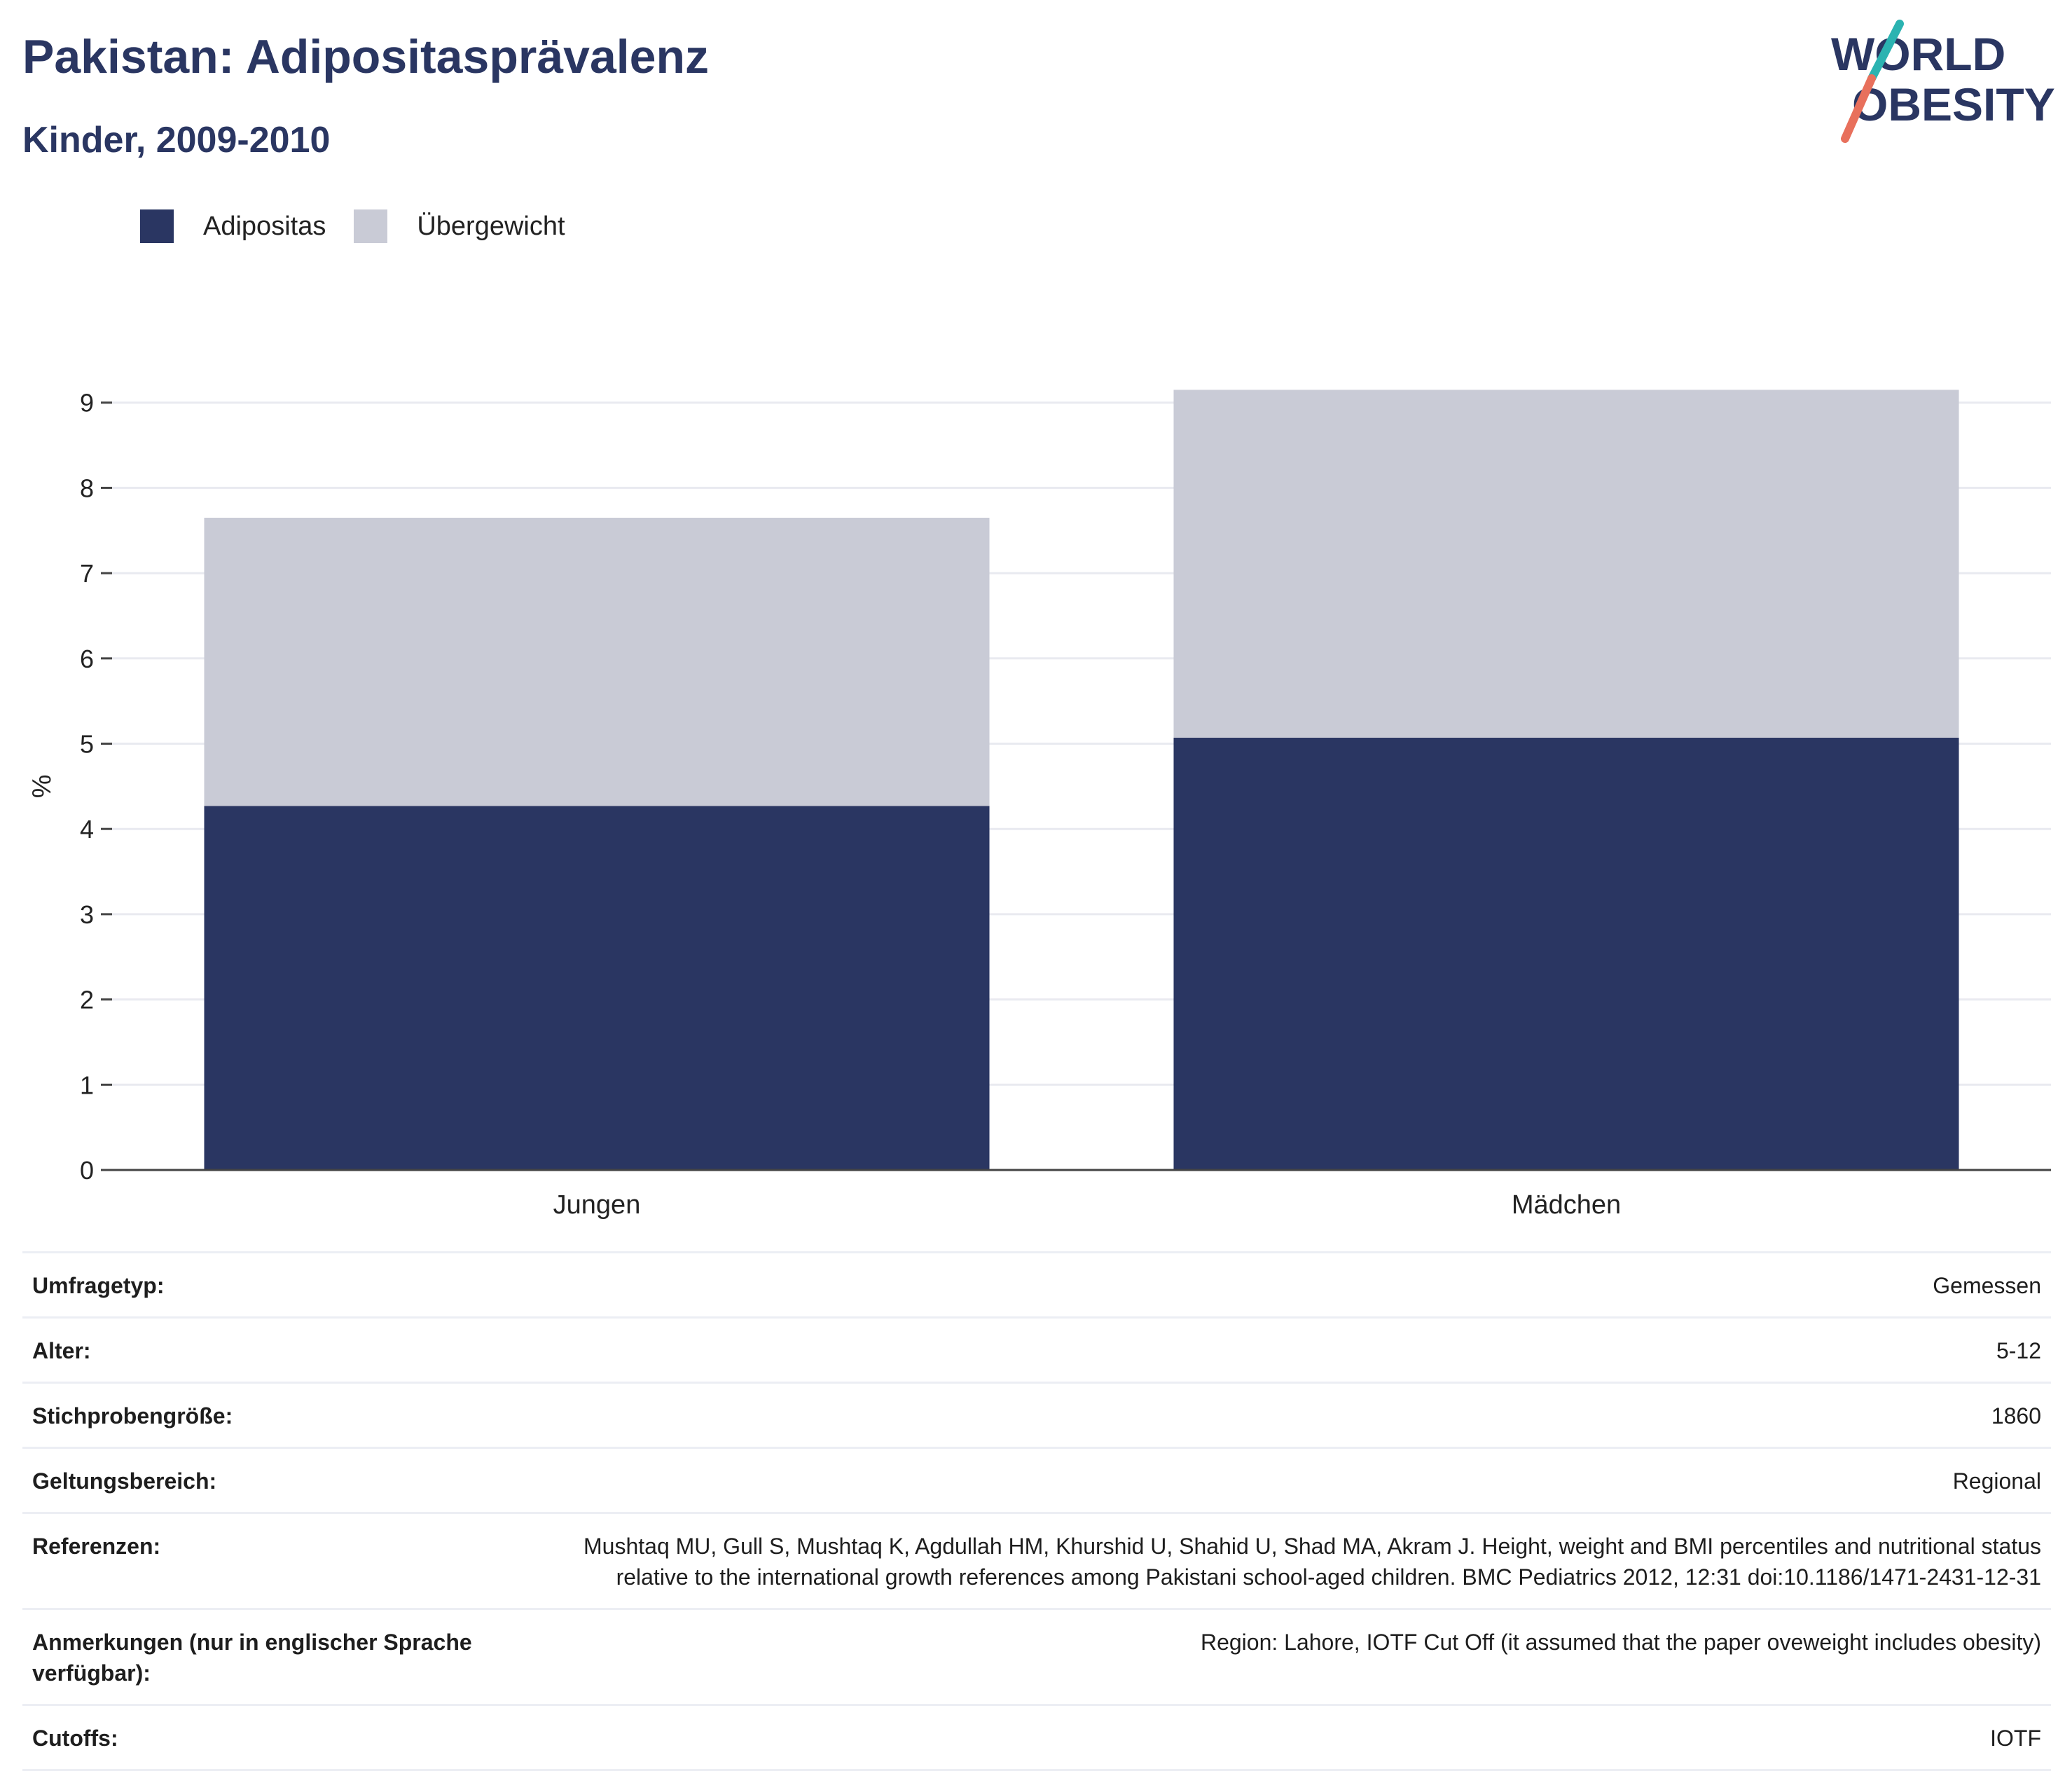 Image resolution: width=2072 pixels, height=1783 pixels. What do you see at coordinates (264, 226) in the screenshot?
I see `legend-label-adipositas: Adipositas` at bounding box center [264, 226].